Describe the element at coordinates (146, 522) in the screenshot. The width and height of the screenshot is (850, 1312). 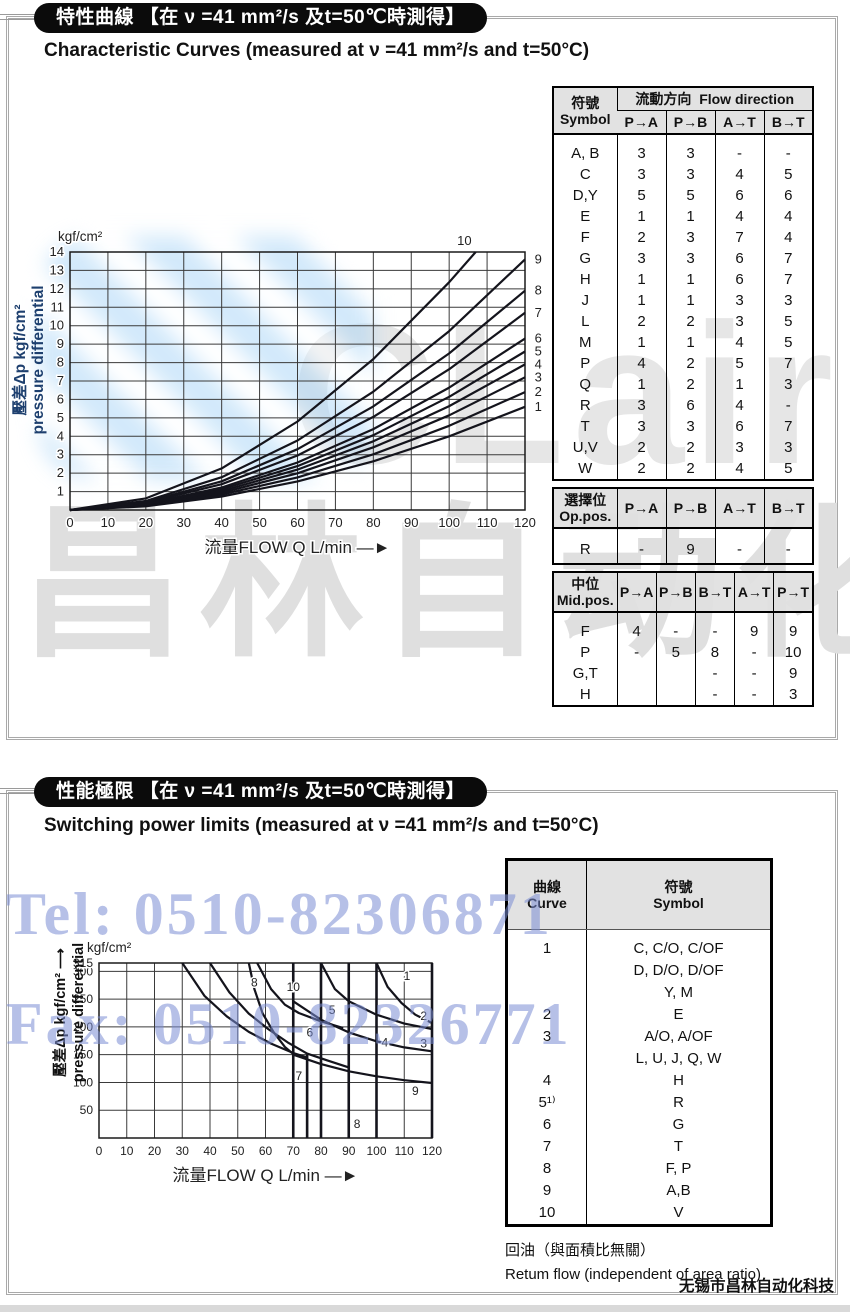
I see `svg-text: 20` at that location.